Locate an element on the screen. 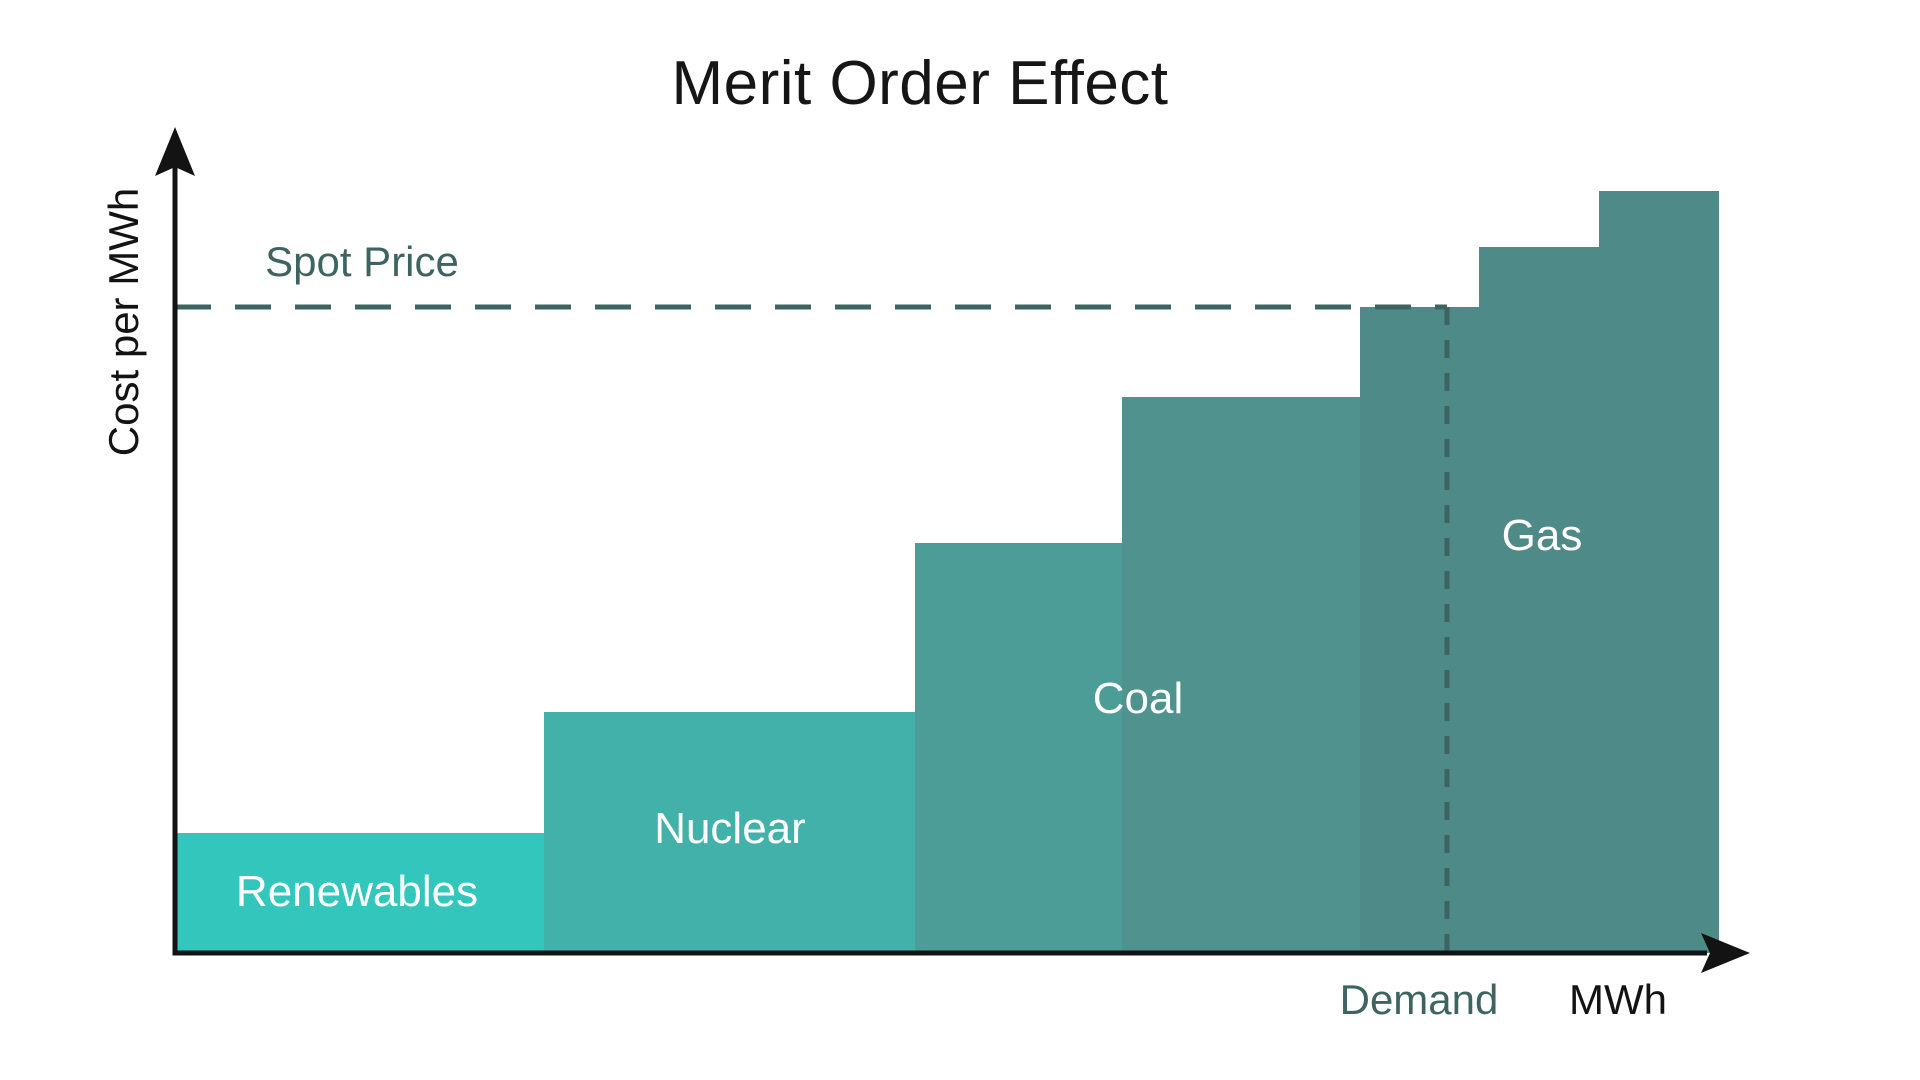 The height and width of the screenshot is (1080, 1920). chart-title: Merit Order Effect is located at coordinates (919, 83).